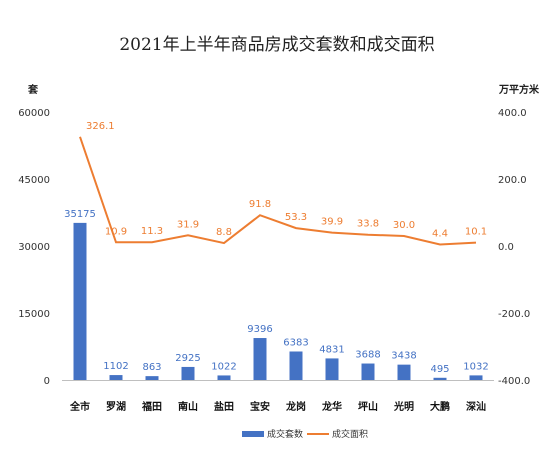 The image size is (554, 452). Describe the element at coordinates (350, 434) in the screenshot. I see `legend-line-label: 成交面积` at that location.